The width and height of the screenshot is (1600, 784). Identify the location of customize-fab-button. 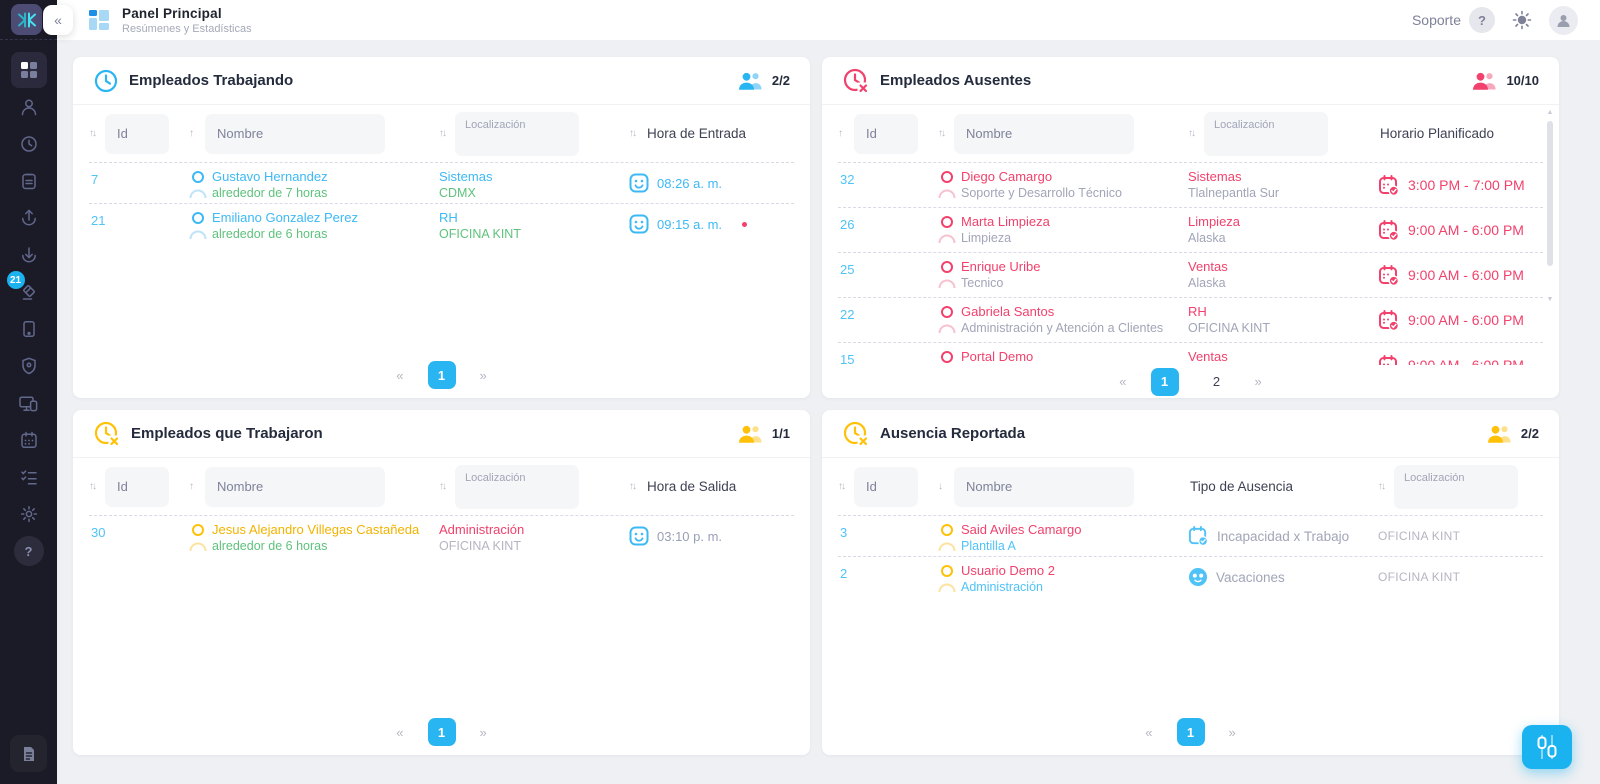
(1547, 747).